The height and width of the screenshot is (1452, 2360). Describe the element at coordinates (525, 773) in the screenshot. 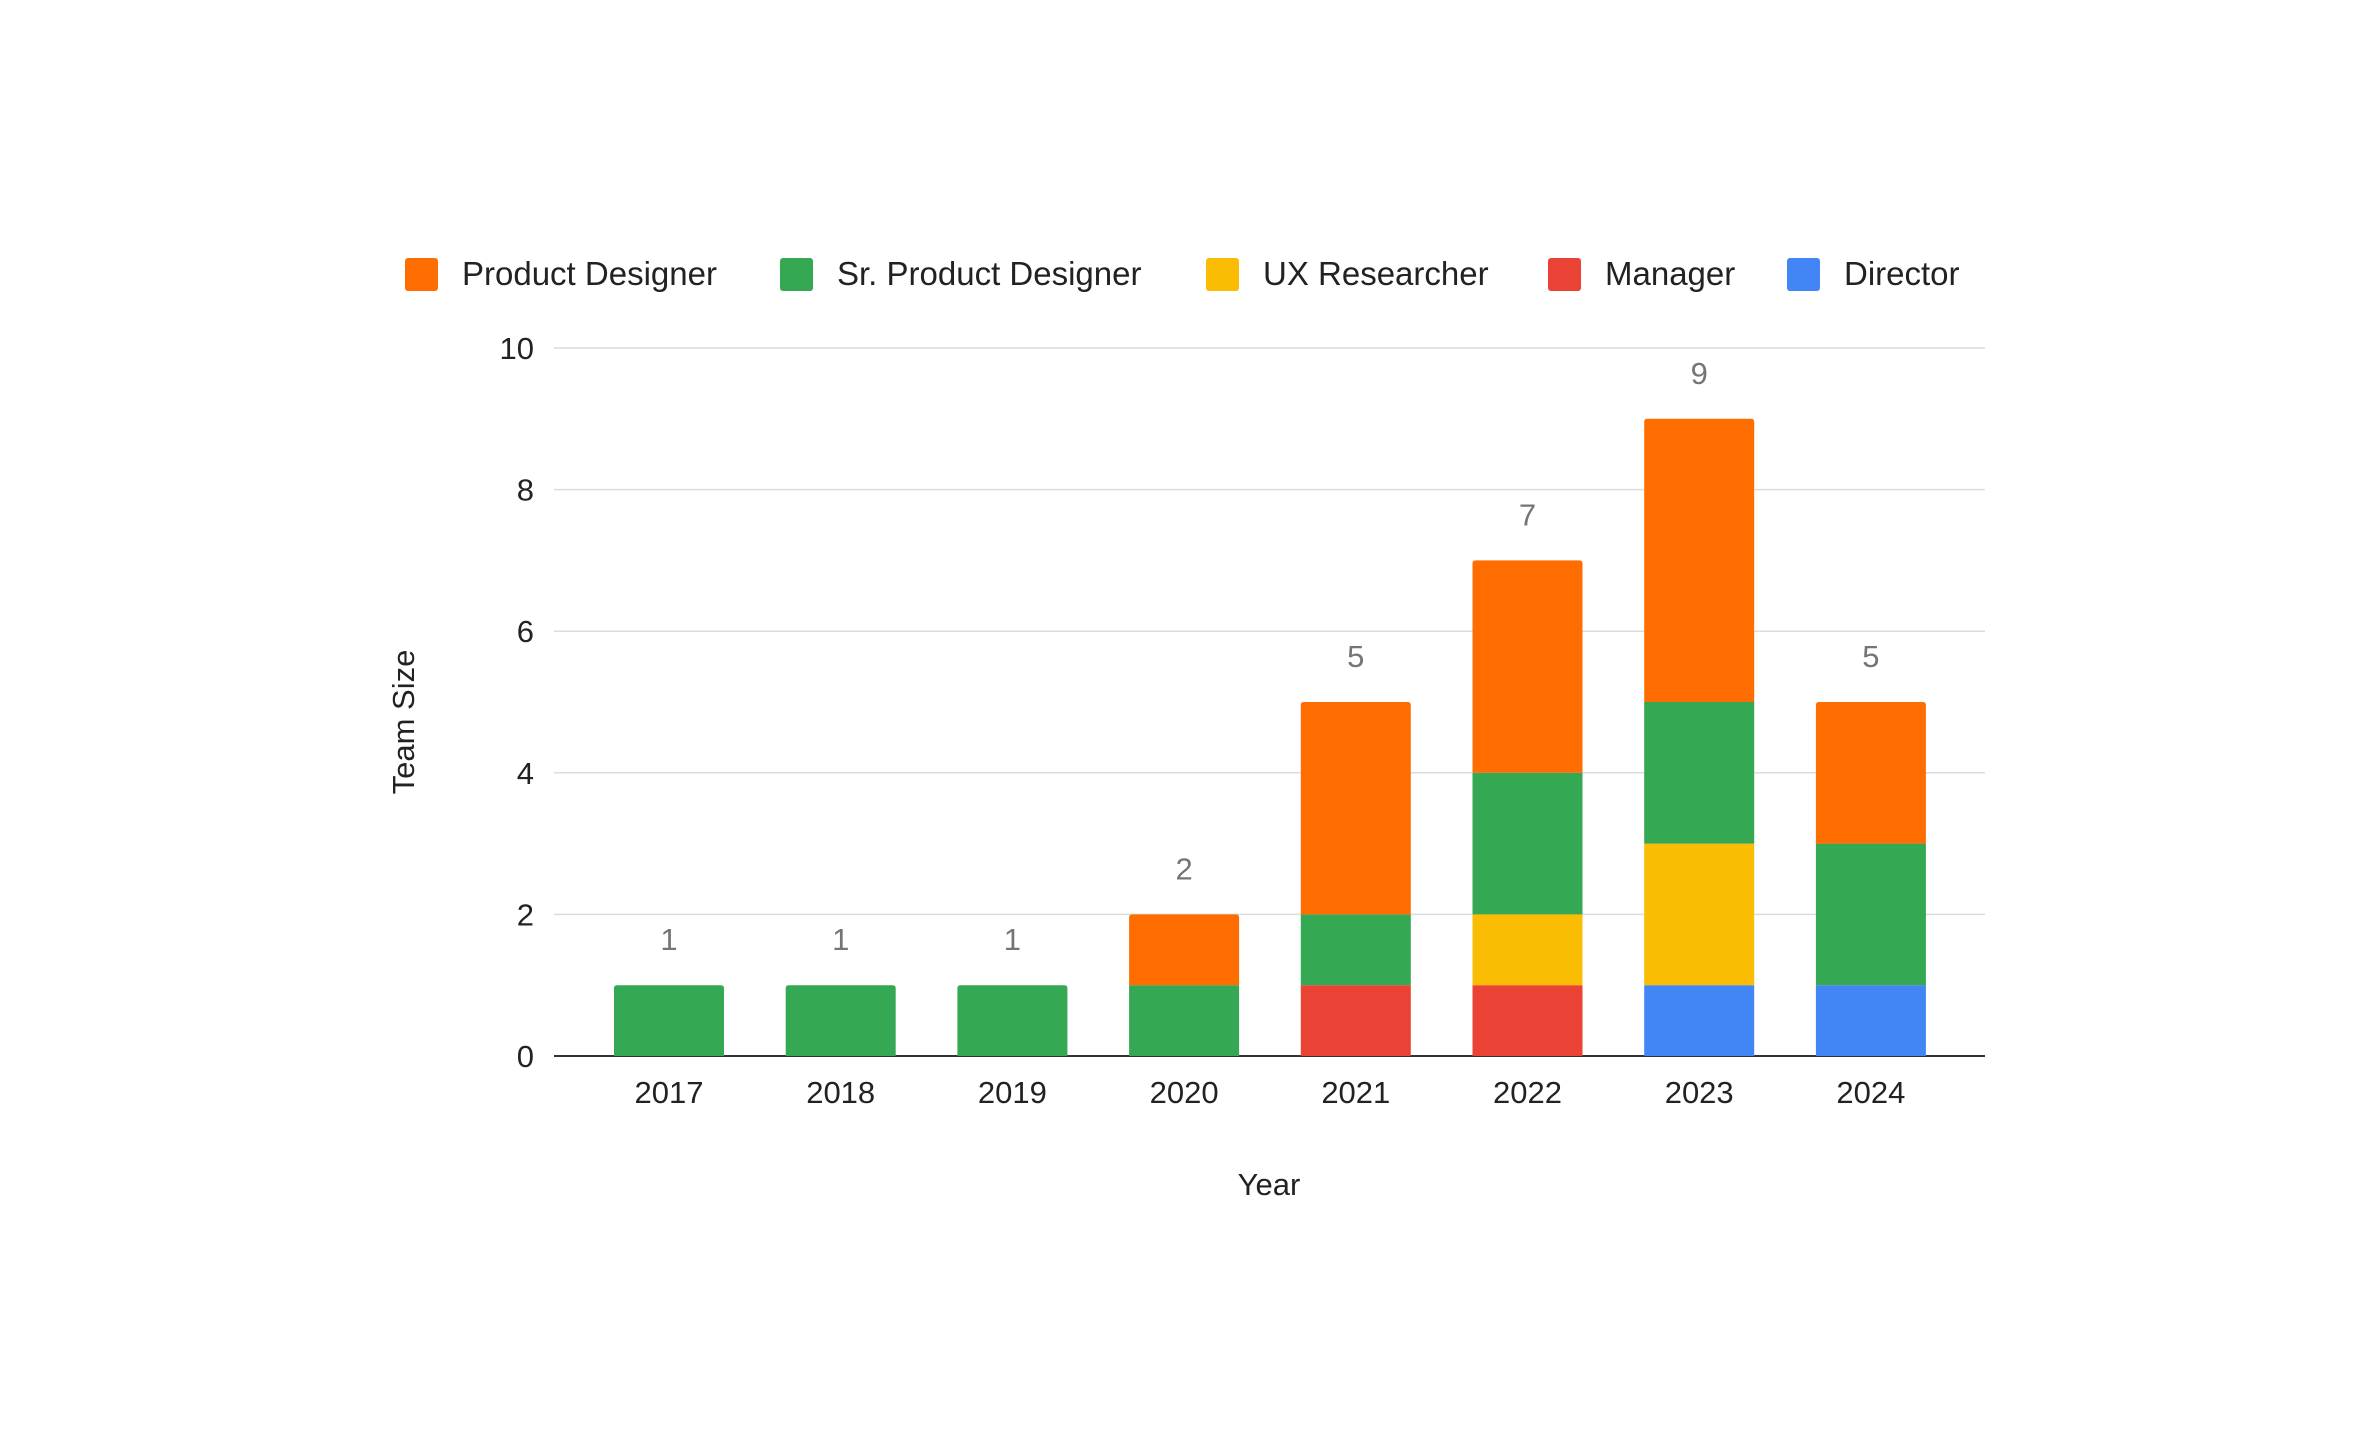

I see `y-tick-label: 4` at that location.